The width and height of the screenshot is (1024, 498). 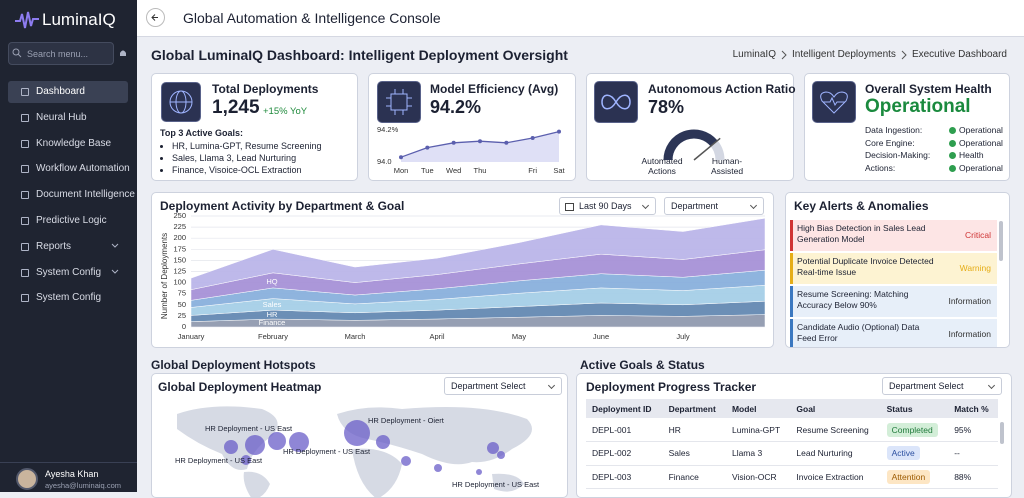 What do you see at coordinates (973, 430) in the screenshot?
I see `table-cell: 95%` at bounding box center [973, 430].